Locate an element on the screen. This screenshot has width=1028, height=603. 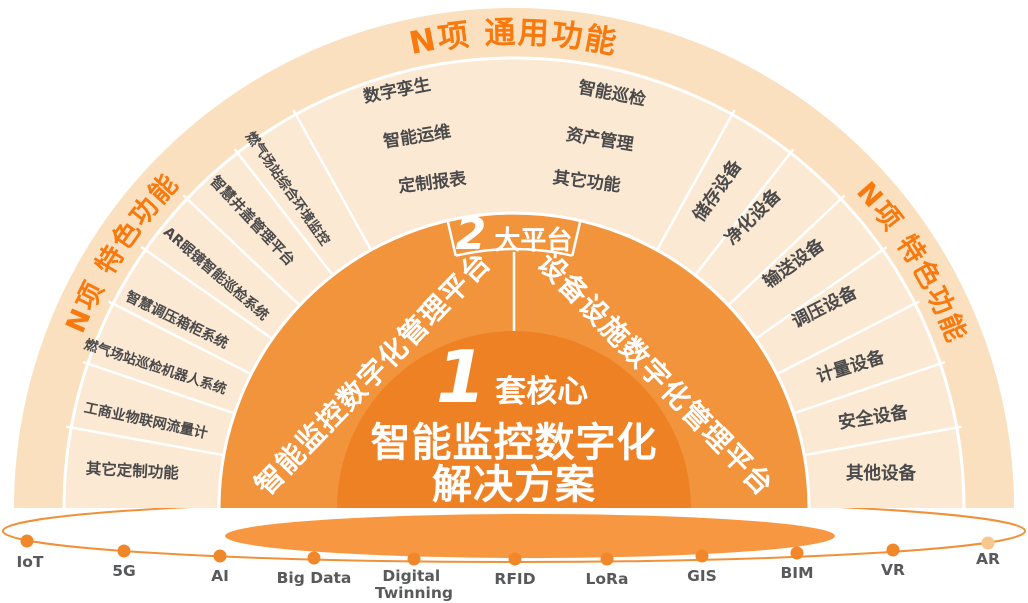
core-suffix: 套核心 is located at coordinates (541, 392).